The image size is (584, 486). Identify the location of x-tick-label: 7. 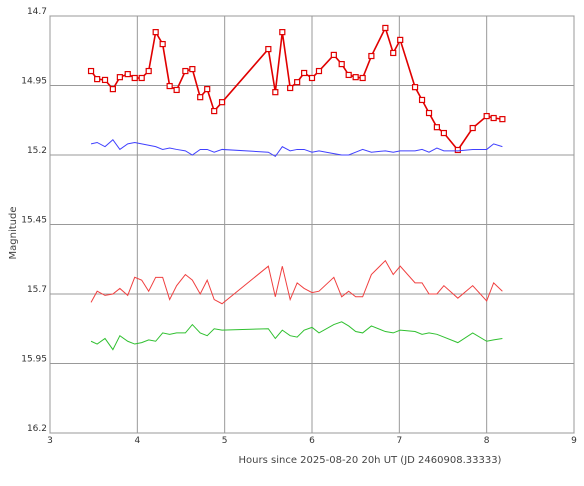
(399, 441).